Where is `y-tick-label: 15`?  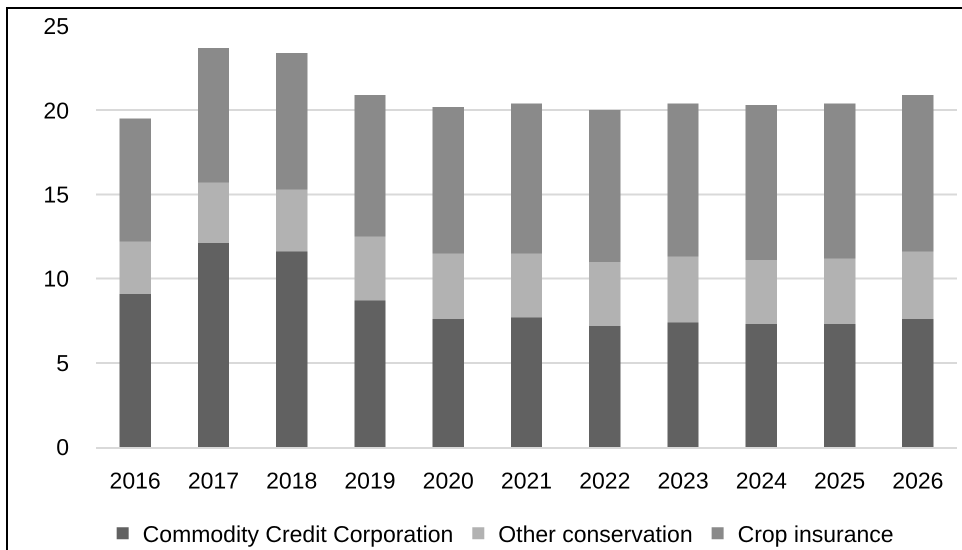
y-tick-label: 15 is located at coordinates (56, 194).